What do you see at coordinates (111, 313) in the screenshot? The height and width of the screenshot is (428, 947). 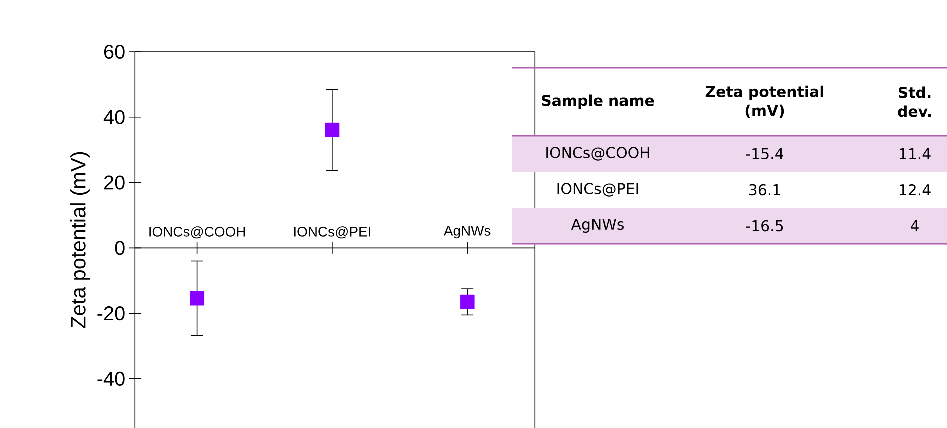 I see `y-tick-label: -20` at bounding box center [111, 313].